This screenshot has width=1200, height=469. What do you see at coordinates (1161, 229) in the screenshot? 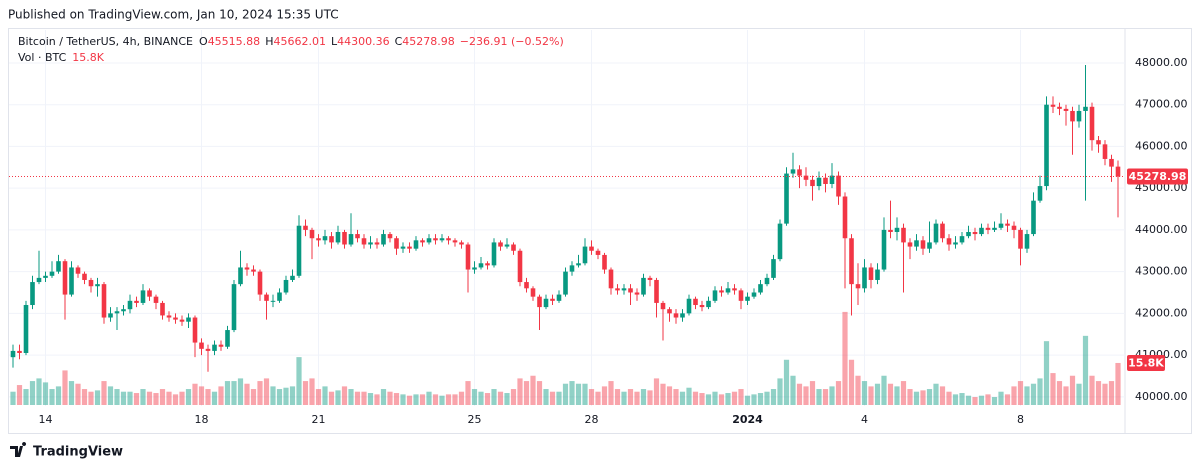
I see `y-tick-label: 44000.00` at bounding box center [1161, 229].